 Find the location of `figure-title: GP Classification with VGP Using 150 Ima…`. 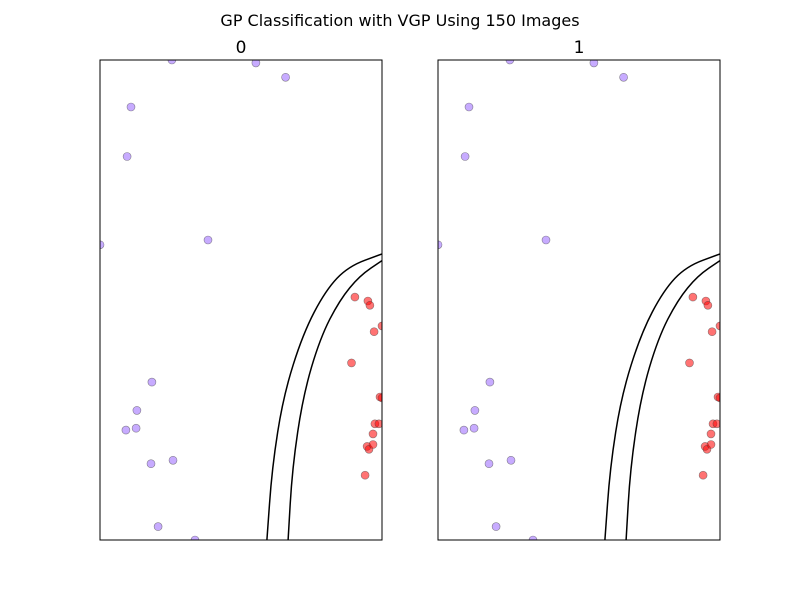

figure-title: GP Classification with VGP Using 150 Ima… is located at coordinates (399, 20).